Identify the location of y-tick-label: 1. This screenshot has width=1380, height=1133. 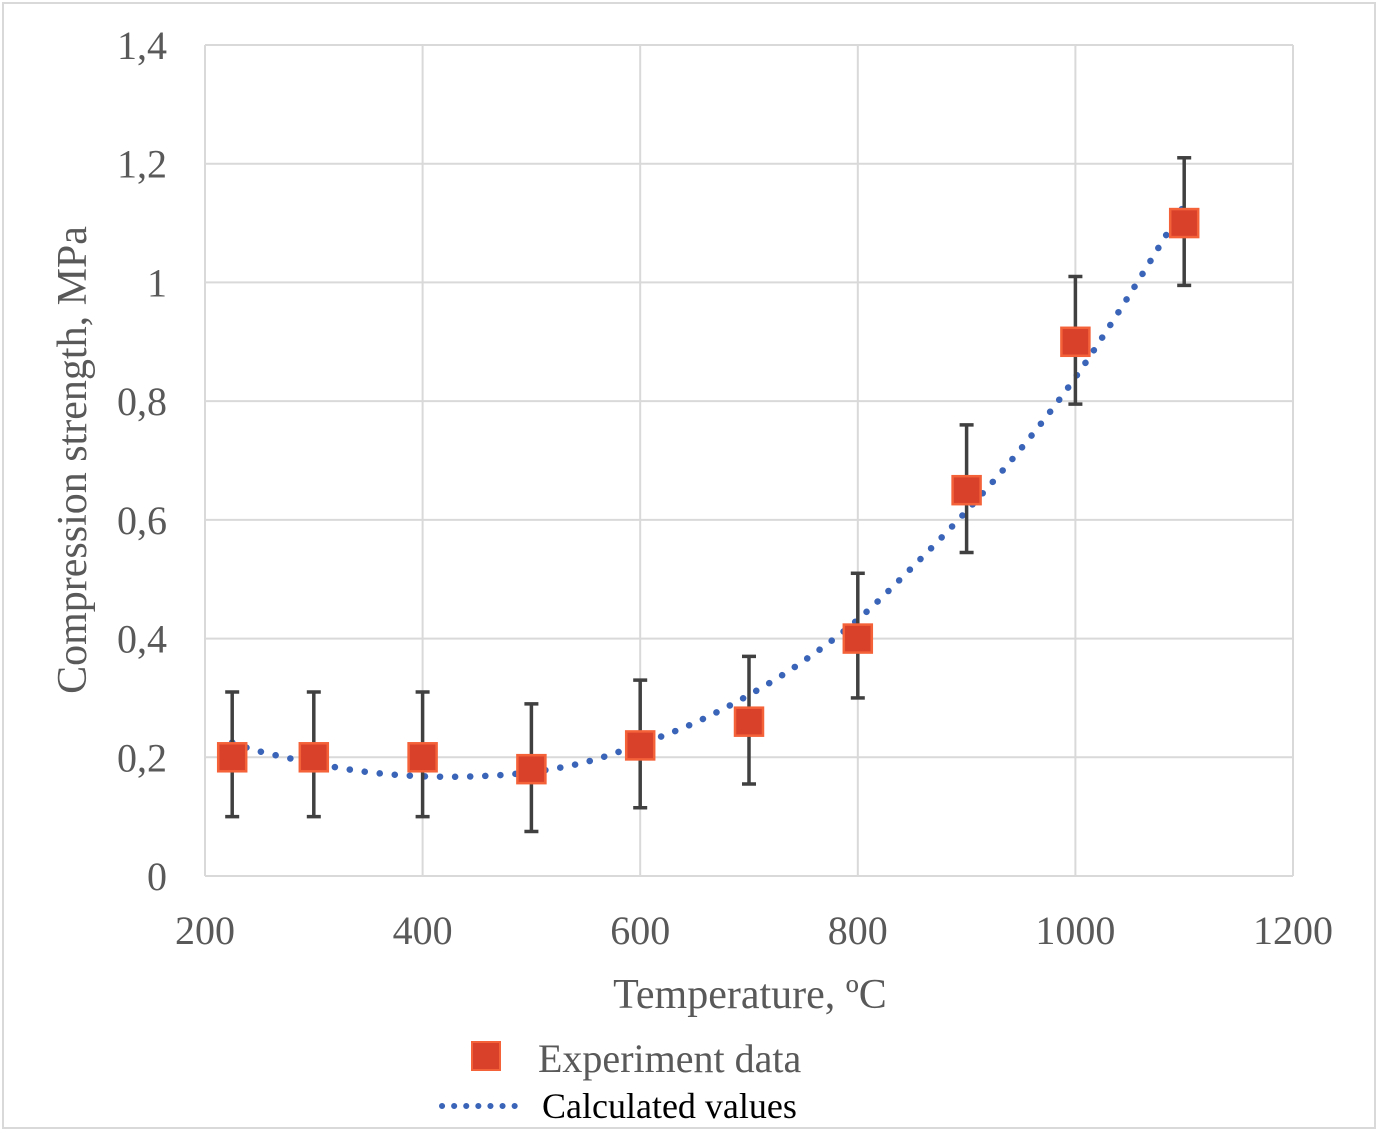
(157, 282).